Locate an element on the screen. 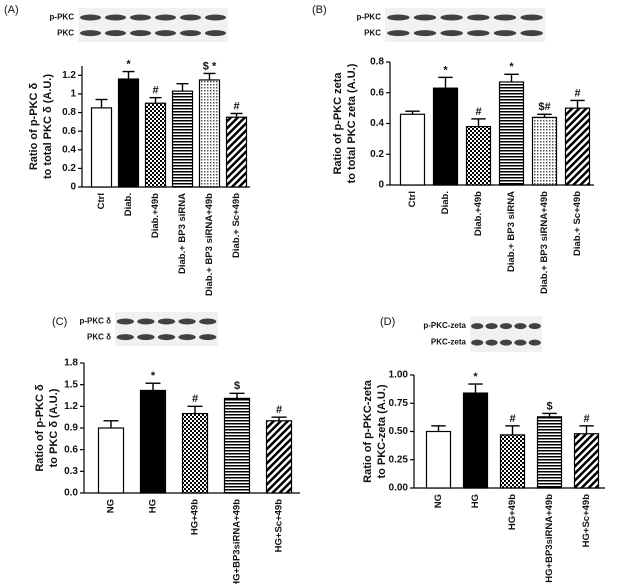 The width and height of the screenshot is (621, 584). x-tick-label: Diab.+ BP3 siRNA is located at coordinates (511, 231).